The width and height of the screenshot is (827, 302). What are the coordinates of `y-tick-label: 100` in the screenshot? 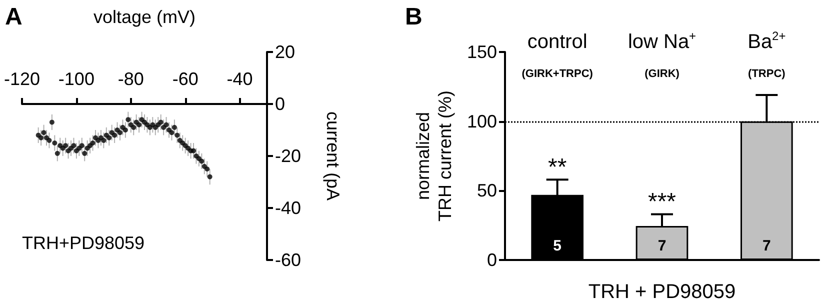 It's located at (481, 121).